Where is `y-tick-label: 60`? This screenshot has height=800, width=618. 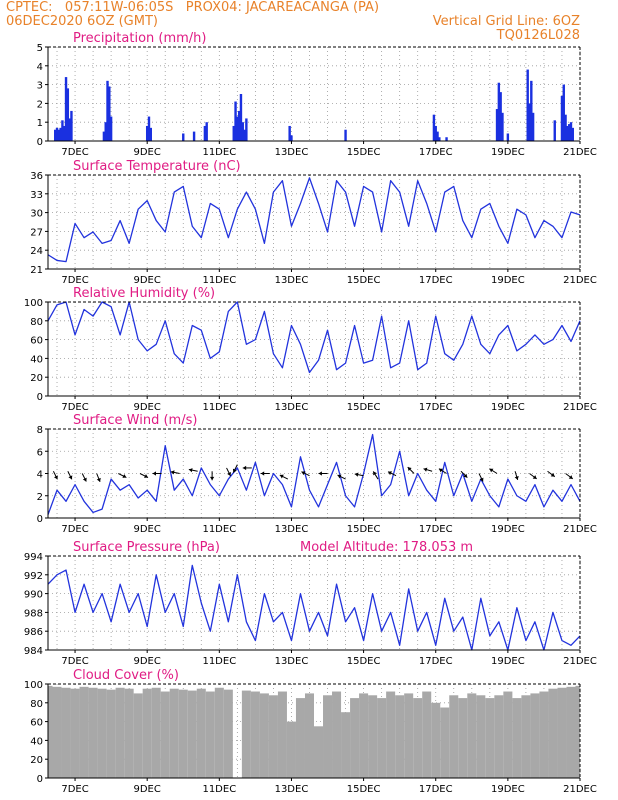 y-tick-label: 60 is located at coordinates (36, 723).